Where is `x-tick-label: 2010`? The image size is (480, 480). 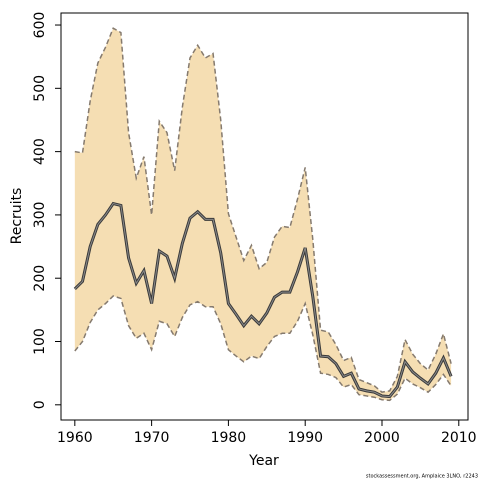 x-tick-label: 2010 is located at coordinates (459, 438).